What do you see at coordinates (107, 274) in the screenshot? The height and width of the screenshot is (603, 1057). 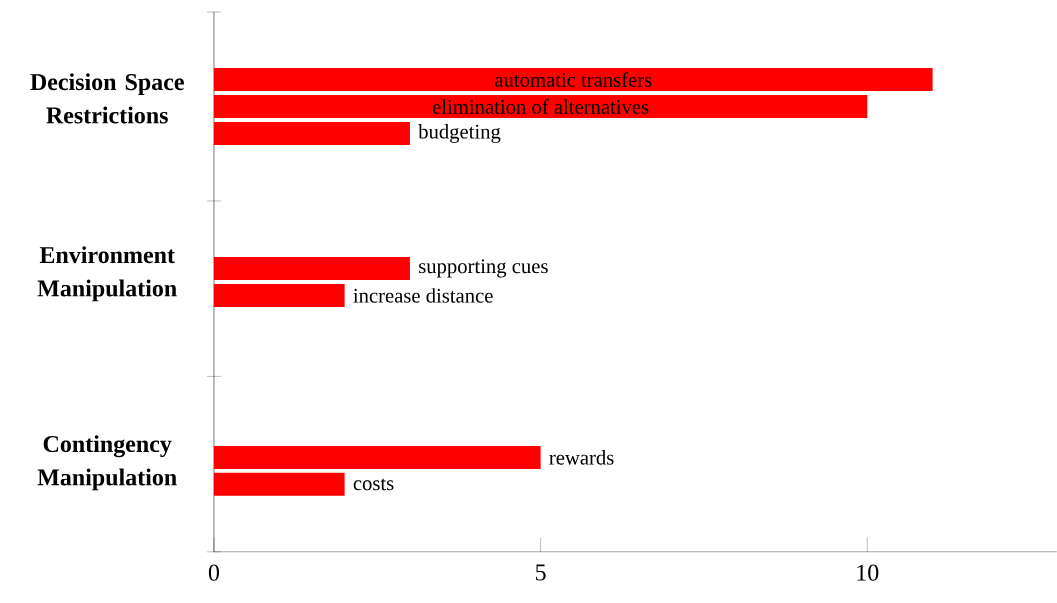 I see `text: Environment Manipulation` at bounding box center [107, 274].